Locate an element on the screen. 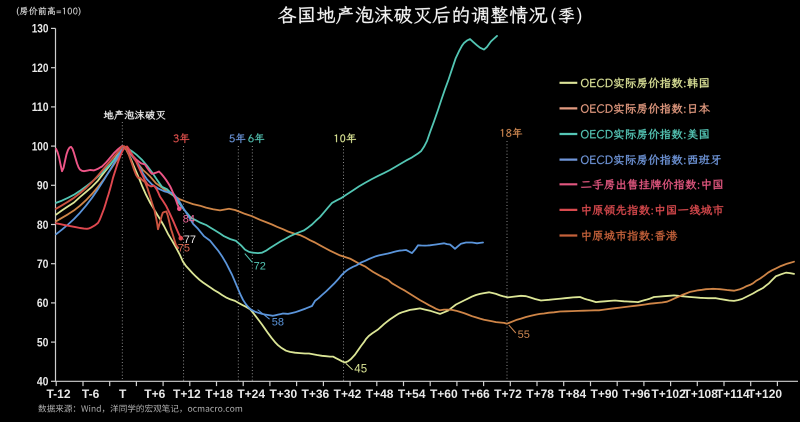 The image size is (800, 422). svg-text: T+60 is located at coordinates (444, 394).